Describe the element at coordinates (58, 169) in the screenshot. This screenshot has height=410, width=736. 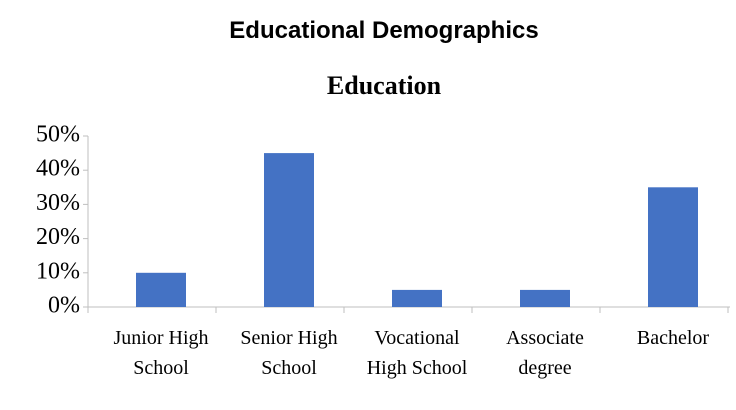
I see `y-tick-label: 40%` at that location.